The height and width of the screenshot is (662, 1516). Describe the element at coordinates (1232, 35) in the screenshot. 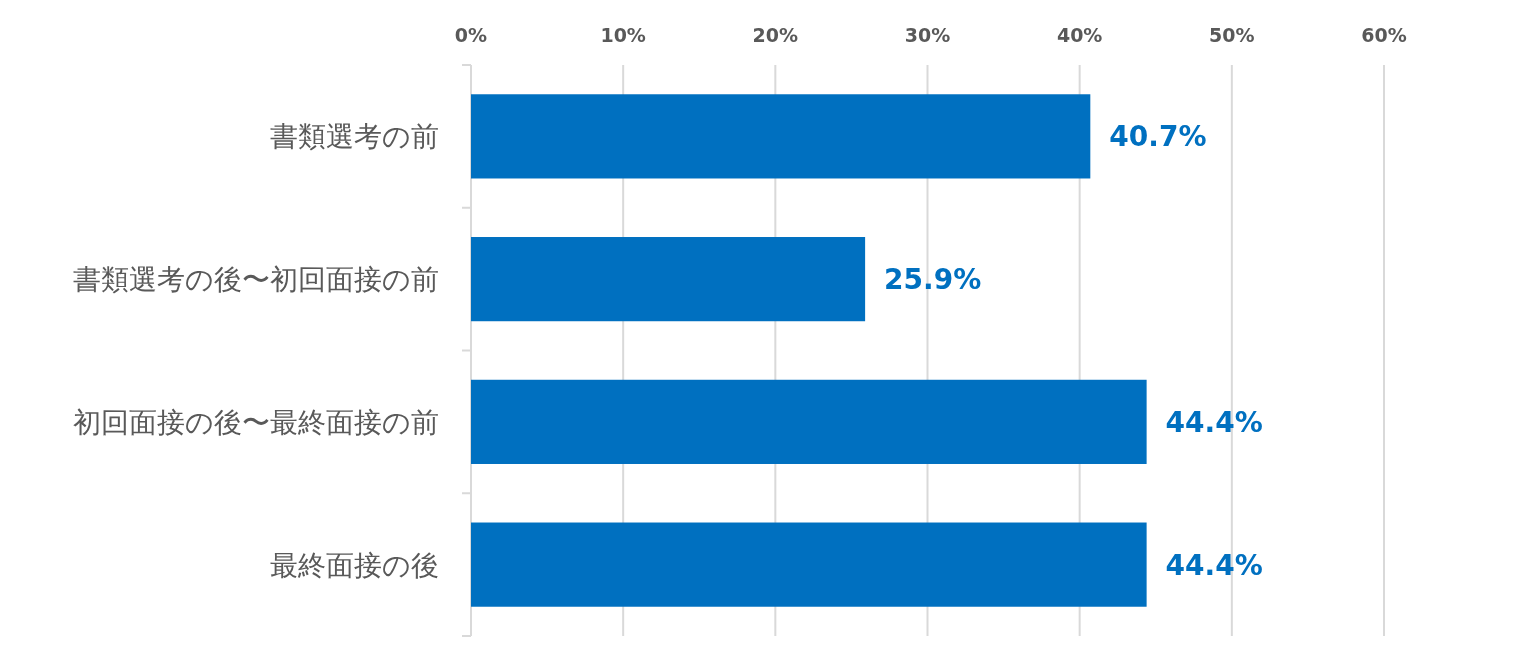

I see `x-tick-label: 50%` at that location.